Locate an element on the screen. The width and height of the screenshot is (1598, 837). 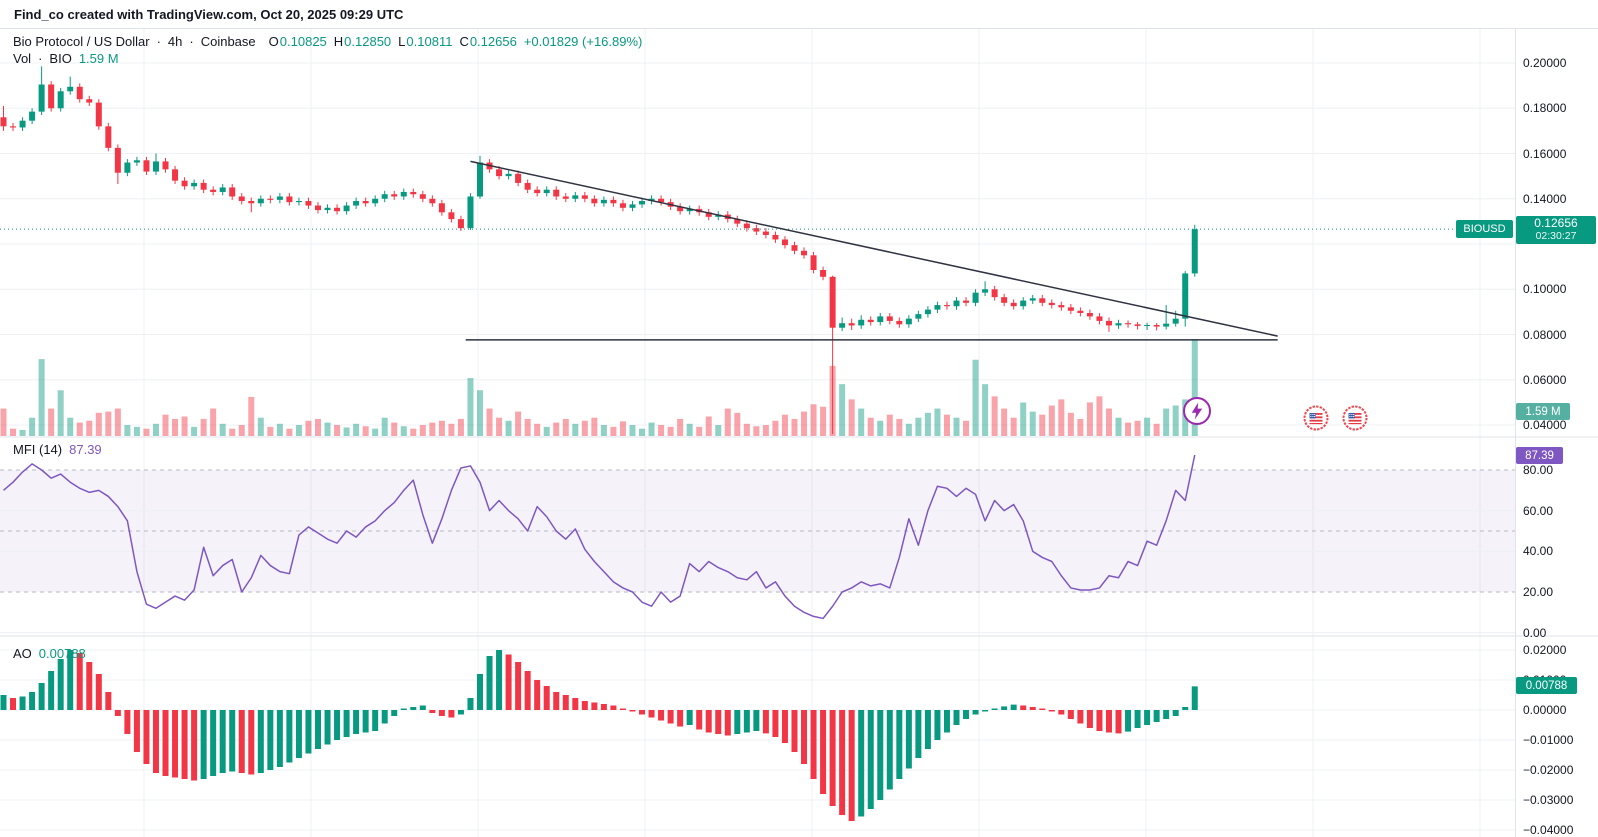
ohlc-open: O 0.10825 is located at coordinates (297, 41).